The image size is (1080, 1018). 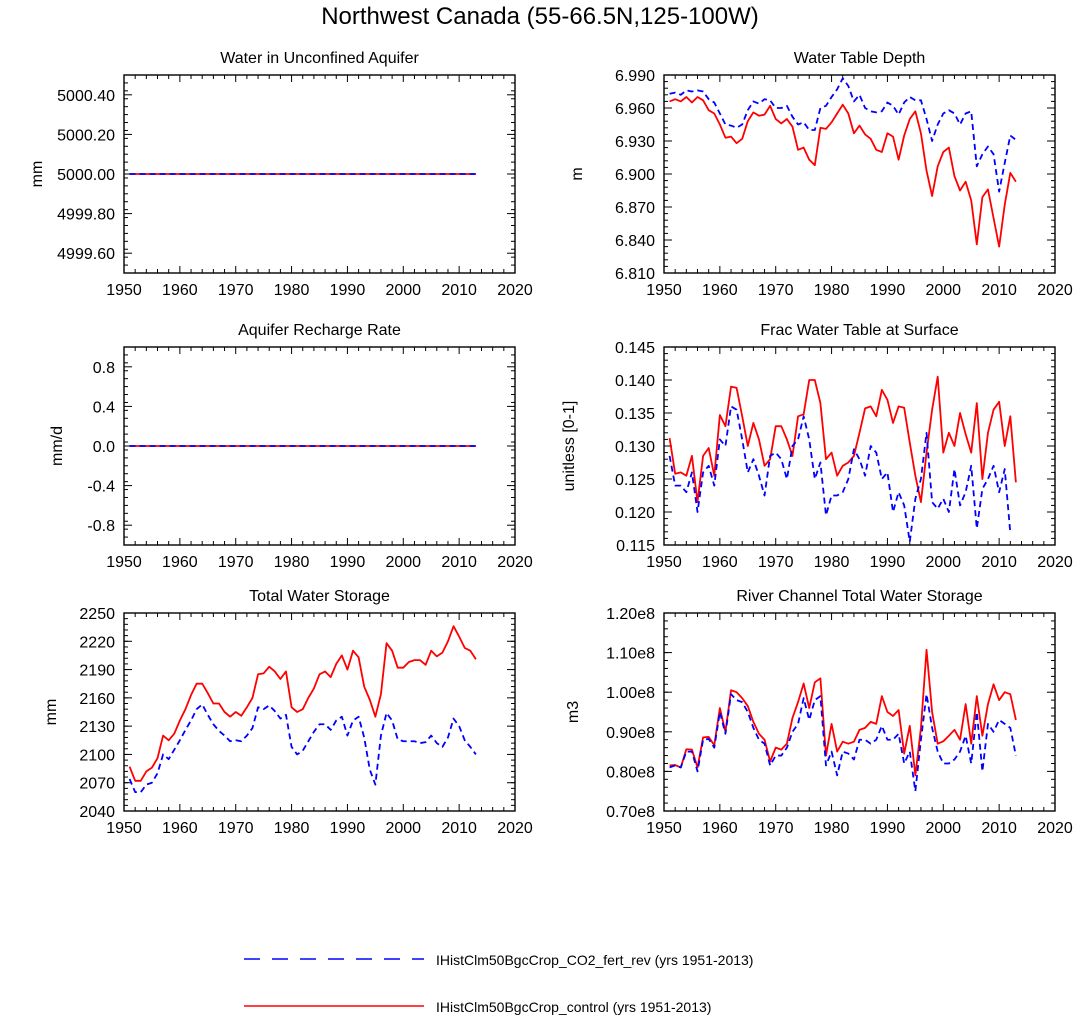 I want to click on y-tick-label: 0.80e8, so click(x=630, y=772).